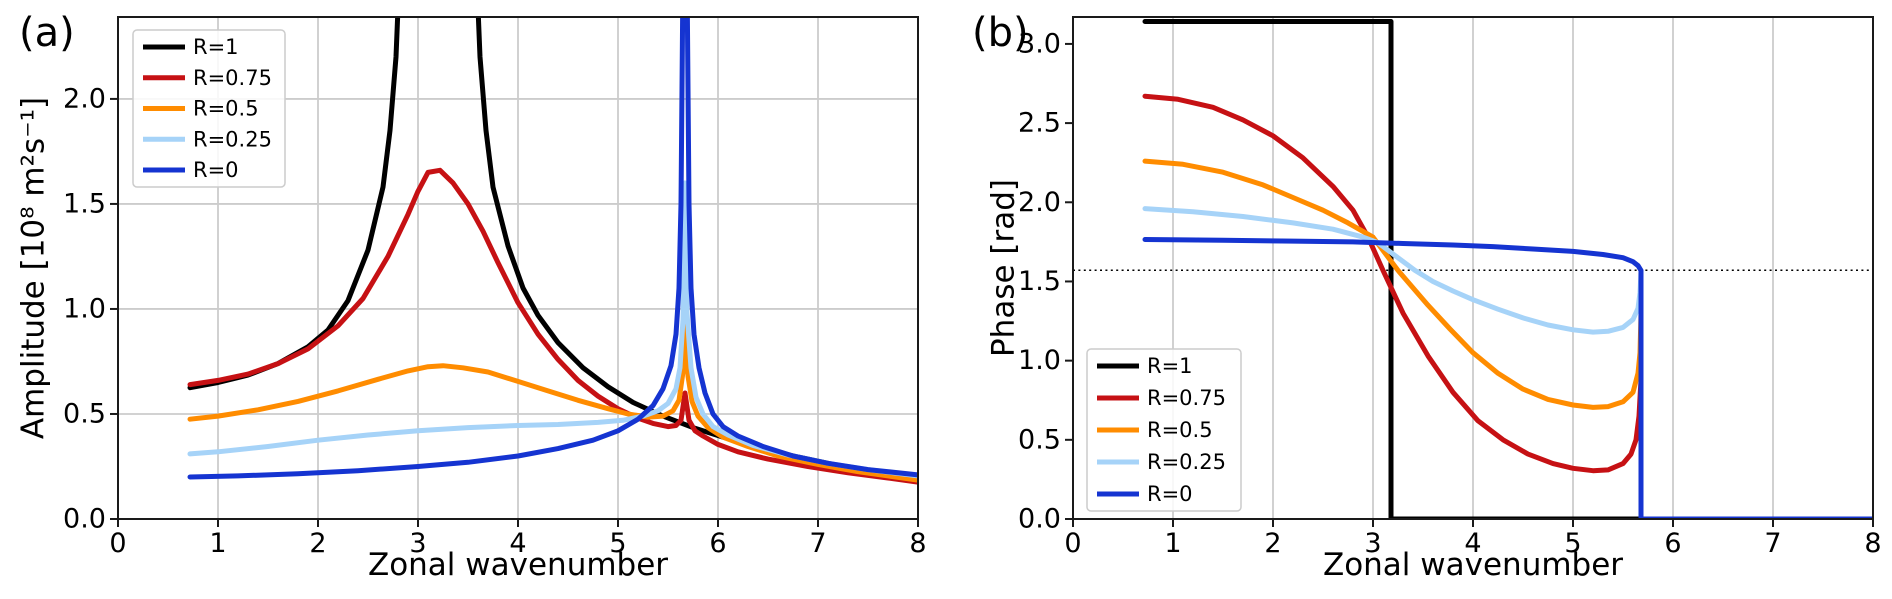 This screenshot has height=599, width=1892. Describe the element at coordinates (1039, 123) in the screenshot. I see `y-tick-label: 2.5` at that location.